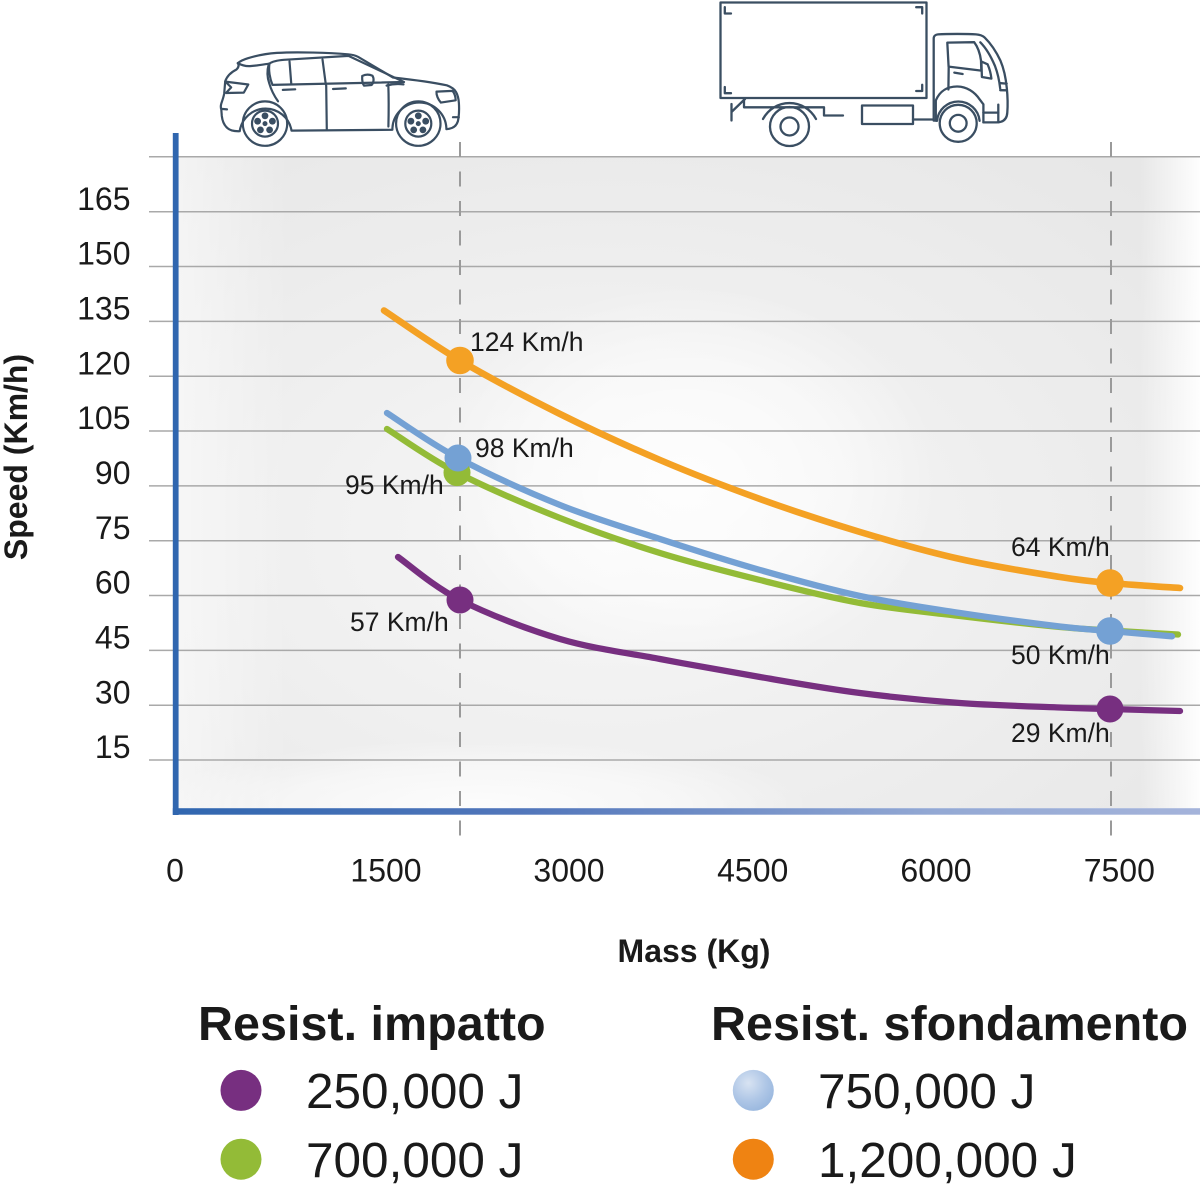 This screenshot has height=1191, width=1200. I want to click on svg-text: 700,000 J, so click(414, 1159).